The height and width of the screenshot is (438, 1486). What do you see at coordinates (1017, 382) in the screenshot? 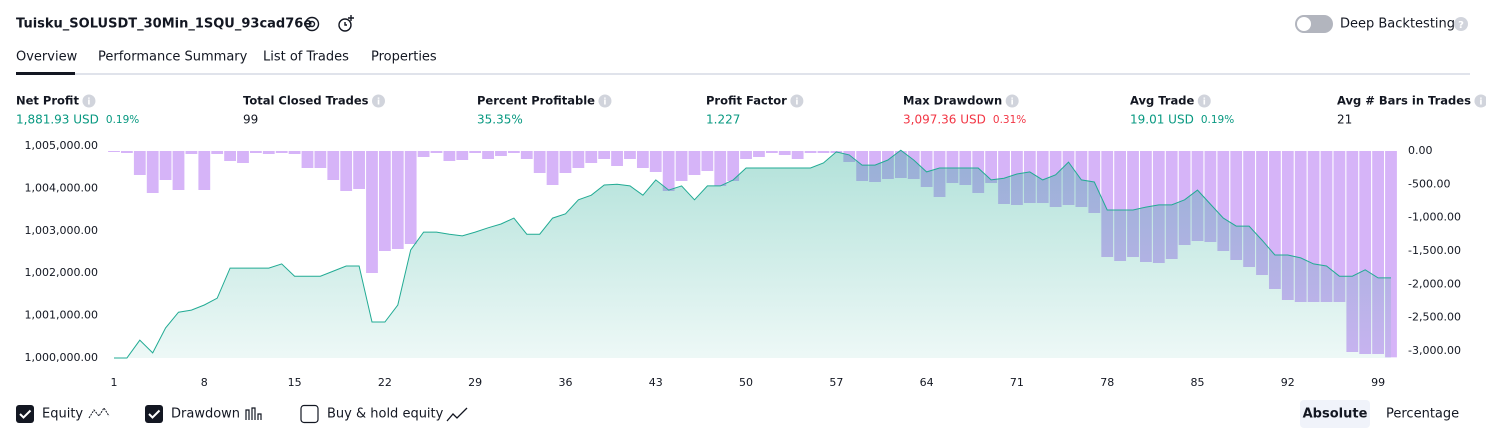
I see `x-tick-label: 71` at bounding box center [1017, 382].